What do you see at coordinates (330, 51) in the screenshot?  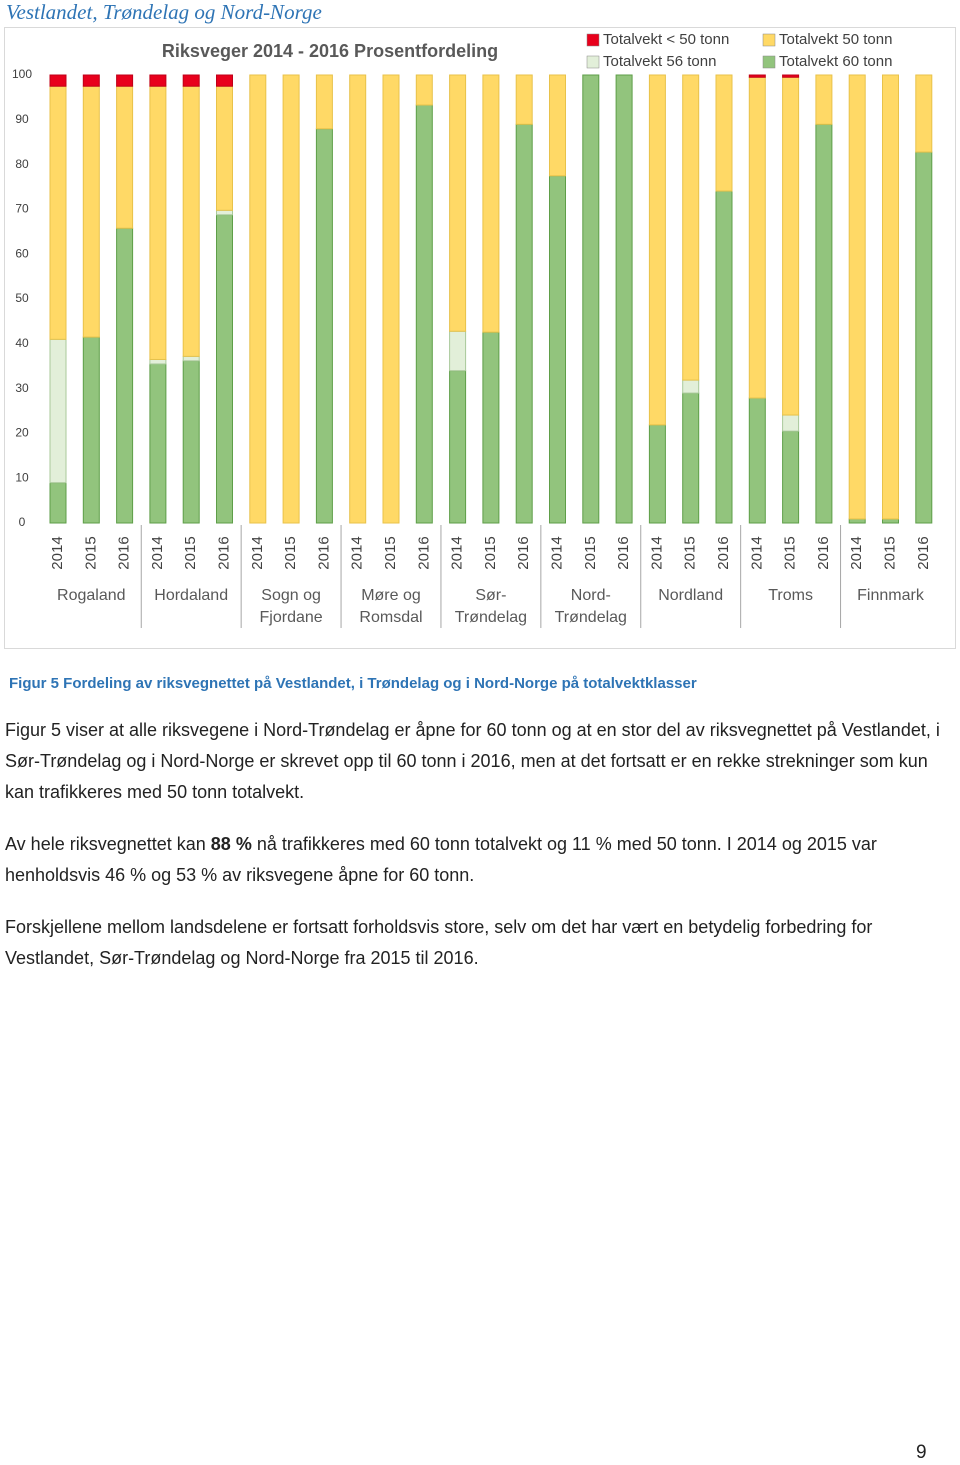 I see `chart-title: Riksveger 2014 - 2016 Prosentfordeling` at bounding box center [330, 51].